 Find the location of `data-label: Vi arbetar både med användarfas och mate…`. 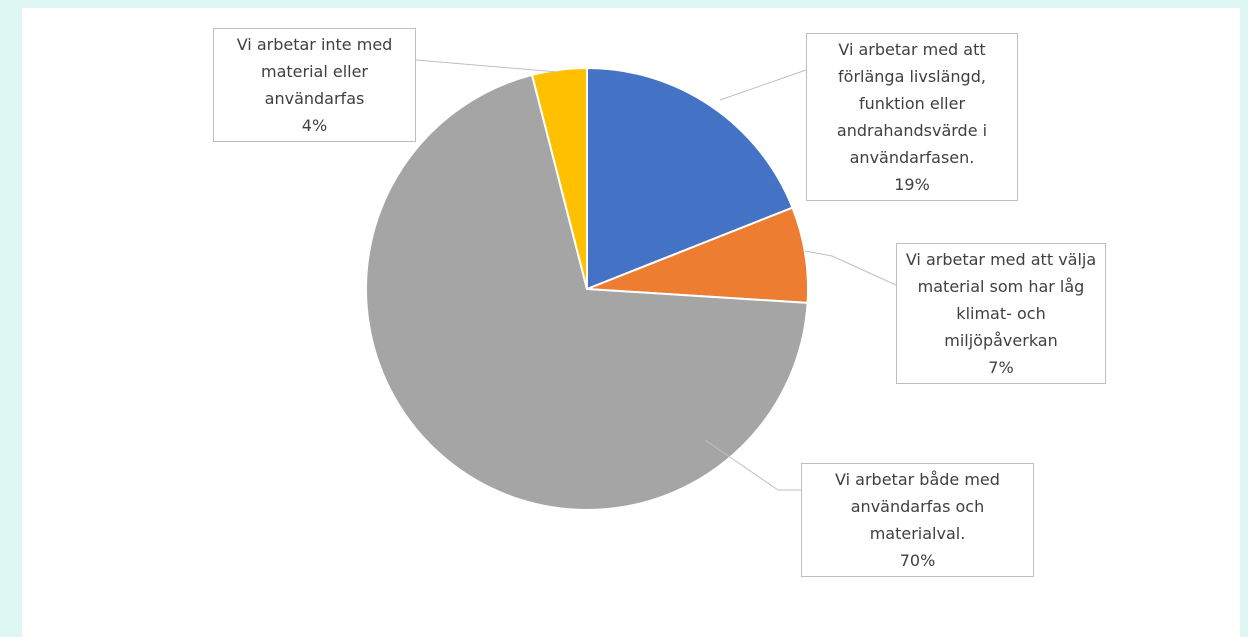

data-label: Vi arbetar både med användarfas och mate… is located at coordinates (917, 520).